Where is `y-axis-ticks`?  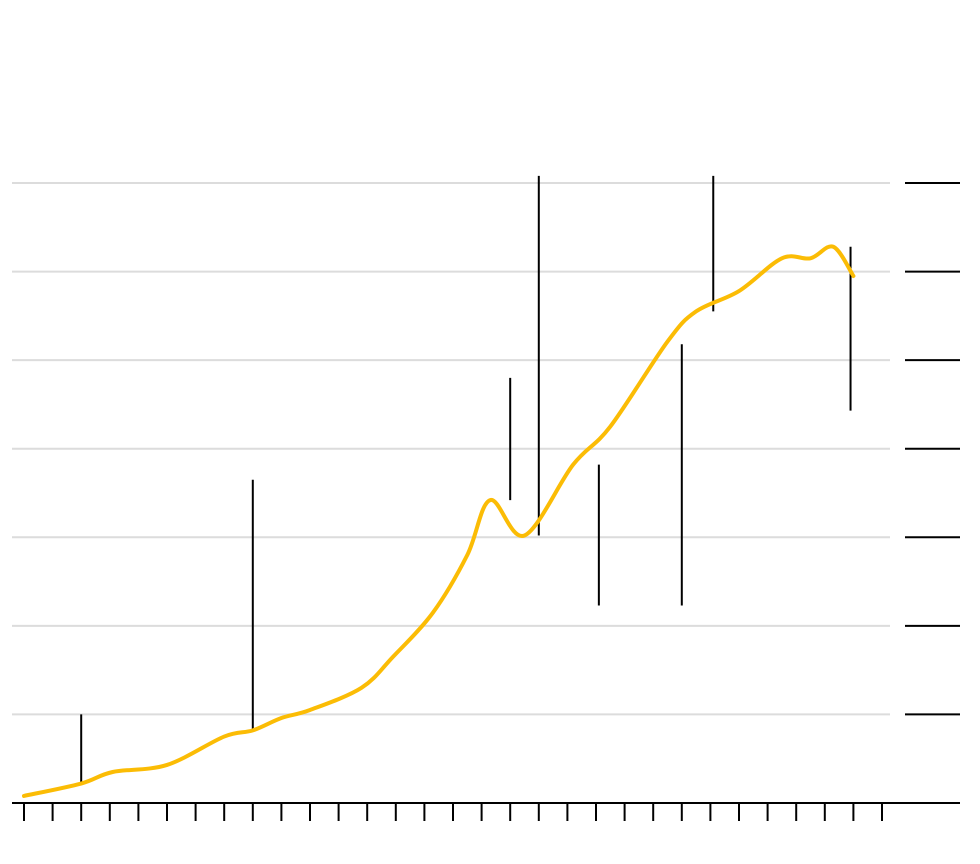
y-axis-ticks is located at coordinates (932, 449).